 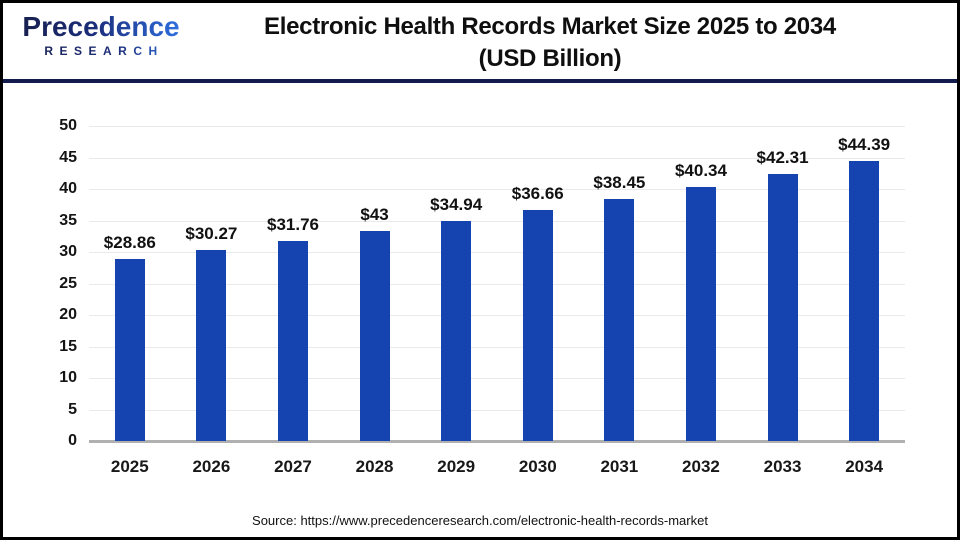 What do you see at coordinates (864, 466) in the screenshot?
I see `x-tick-label: 2034` at bounding box center [864, 466].